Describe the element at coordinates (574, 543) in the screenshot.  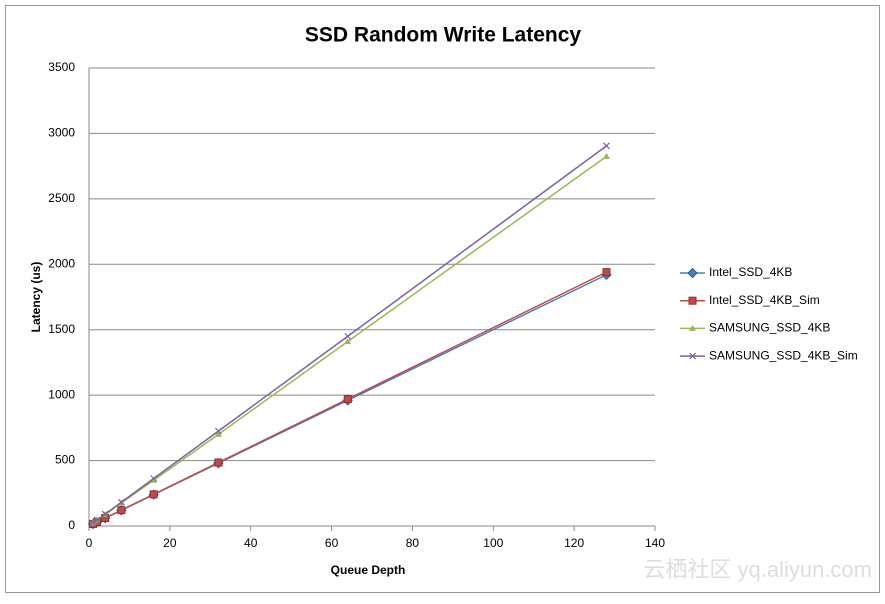
I see `x-tick-label: 120` at that location.